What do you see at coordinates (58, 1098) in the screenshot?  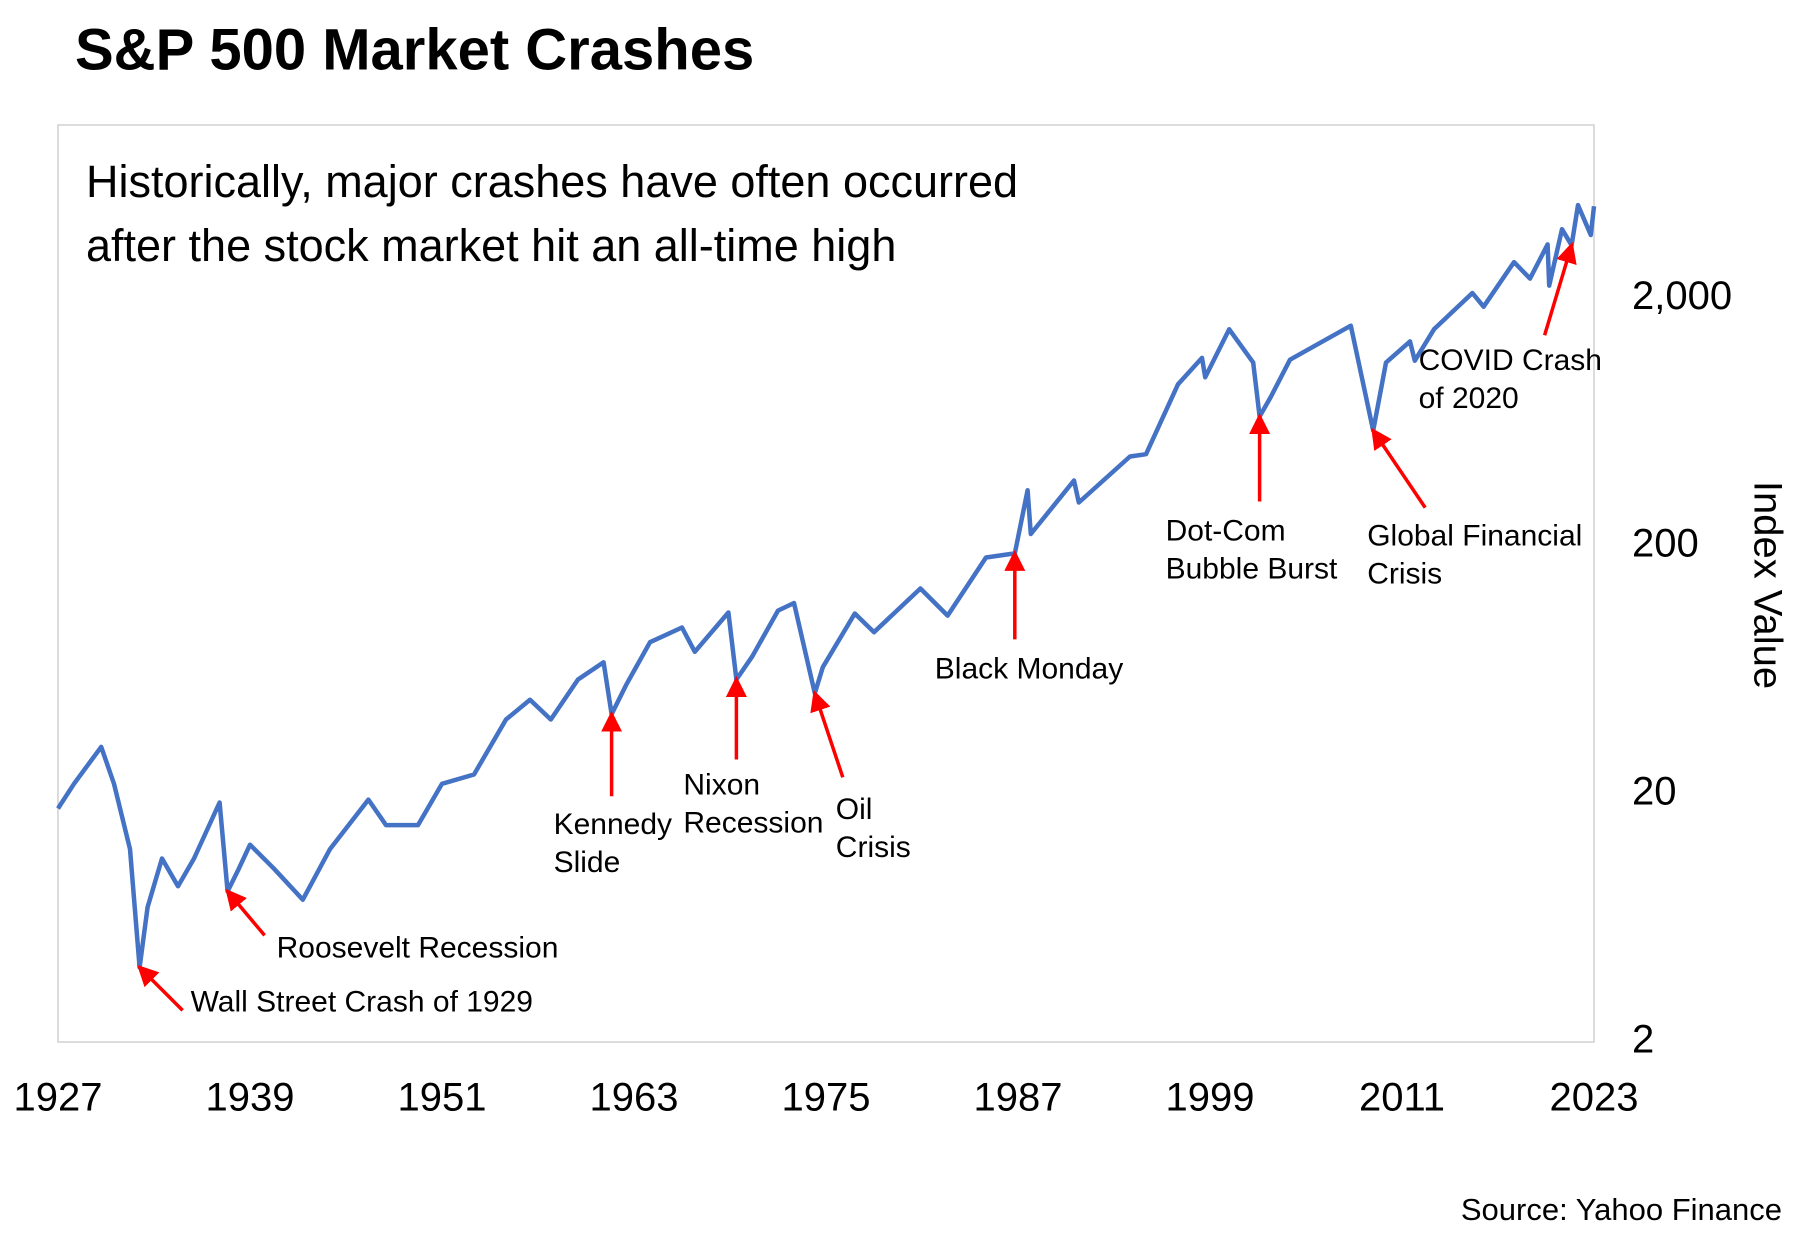 I see `x-tick-label: 1927` at bounding box center [58, 1098].